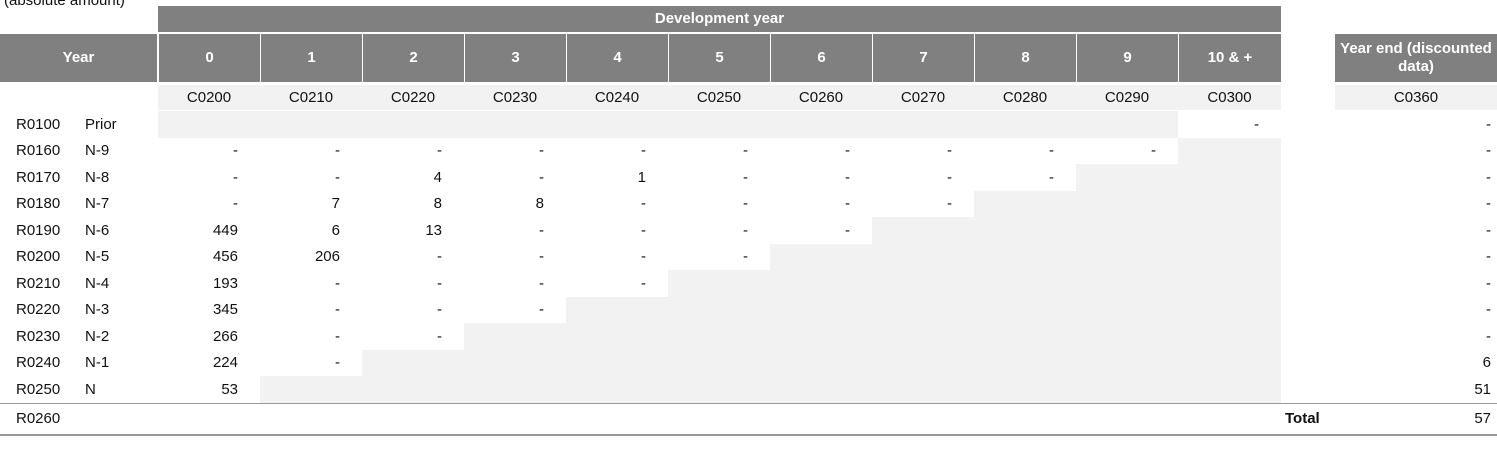 This screenshot has width=1497, height=450. I want to click on value-cell: 6, so click(335, 230).